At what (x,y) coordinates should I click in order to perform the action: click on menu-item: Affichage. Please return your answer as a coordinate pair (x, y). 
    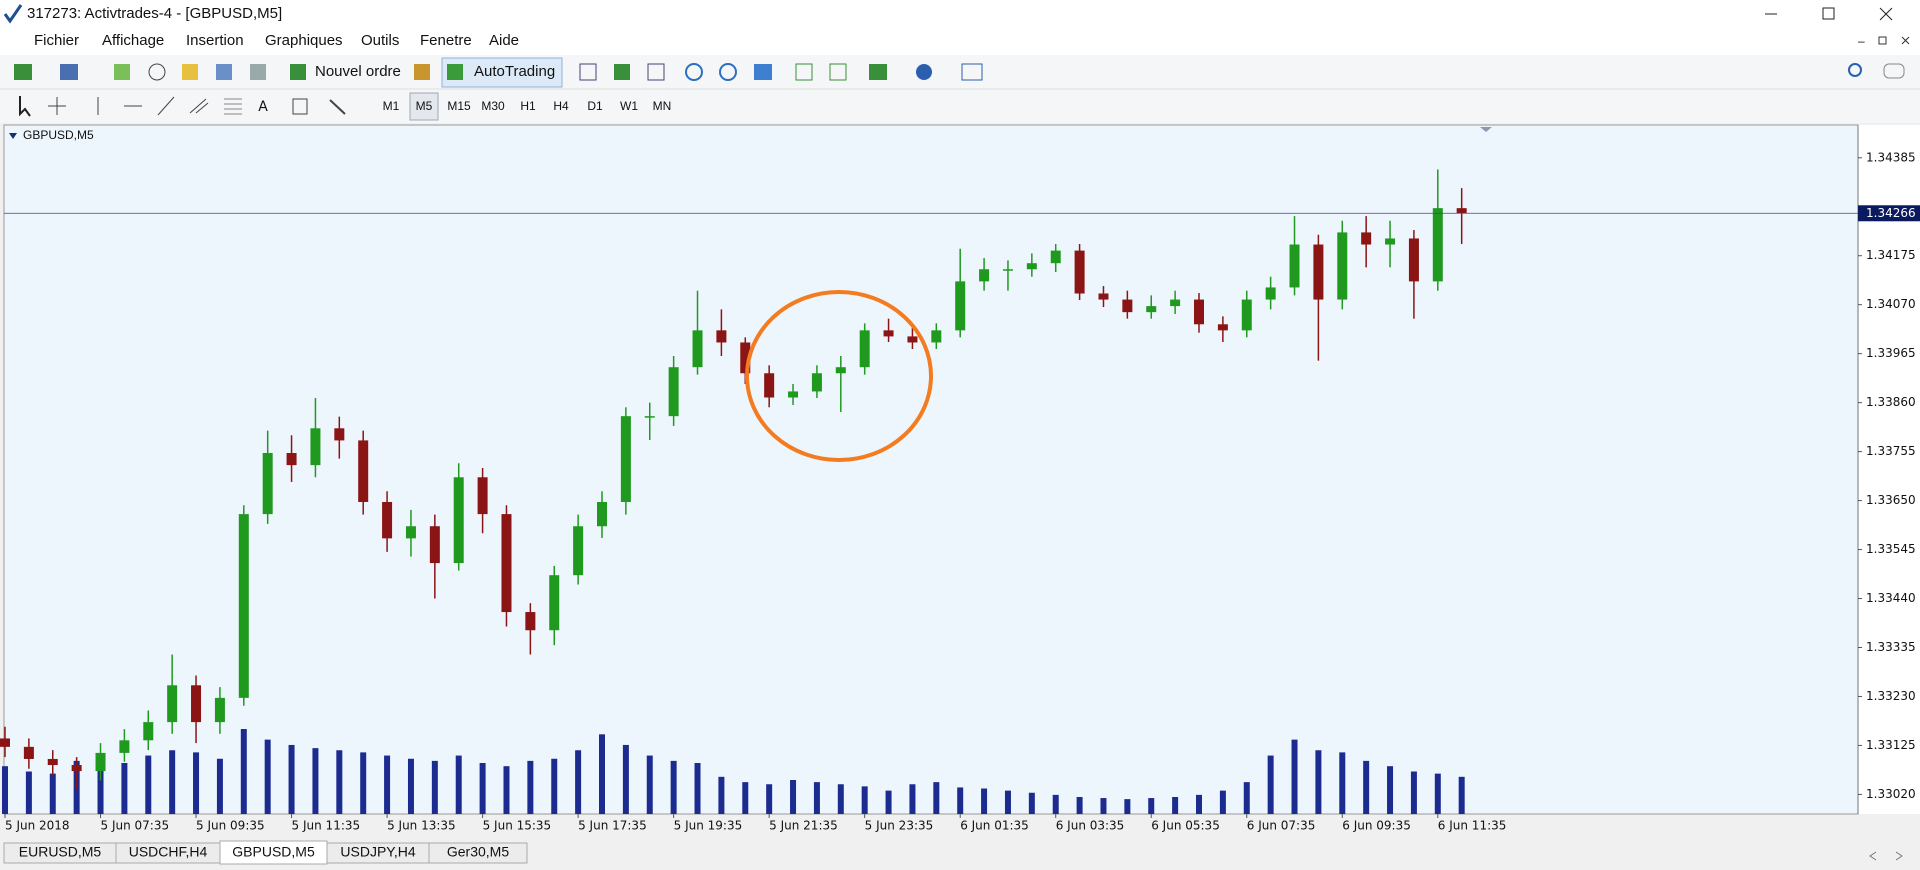
    Looking at the image, I should click on (133, 40).